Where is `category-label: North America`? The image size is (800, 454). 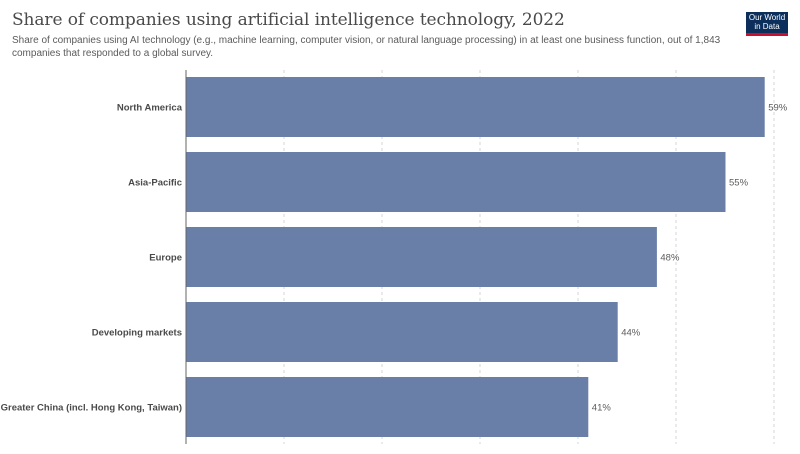 category-label: North America is located at coordinates (150, 108).